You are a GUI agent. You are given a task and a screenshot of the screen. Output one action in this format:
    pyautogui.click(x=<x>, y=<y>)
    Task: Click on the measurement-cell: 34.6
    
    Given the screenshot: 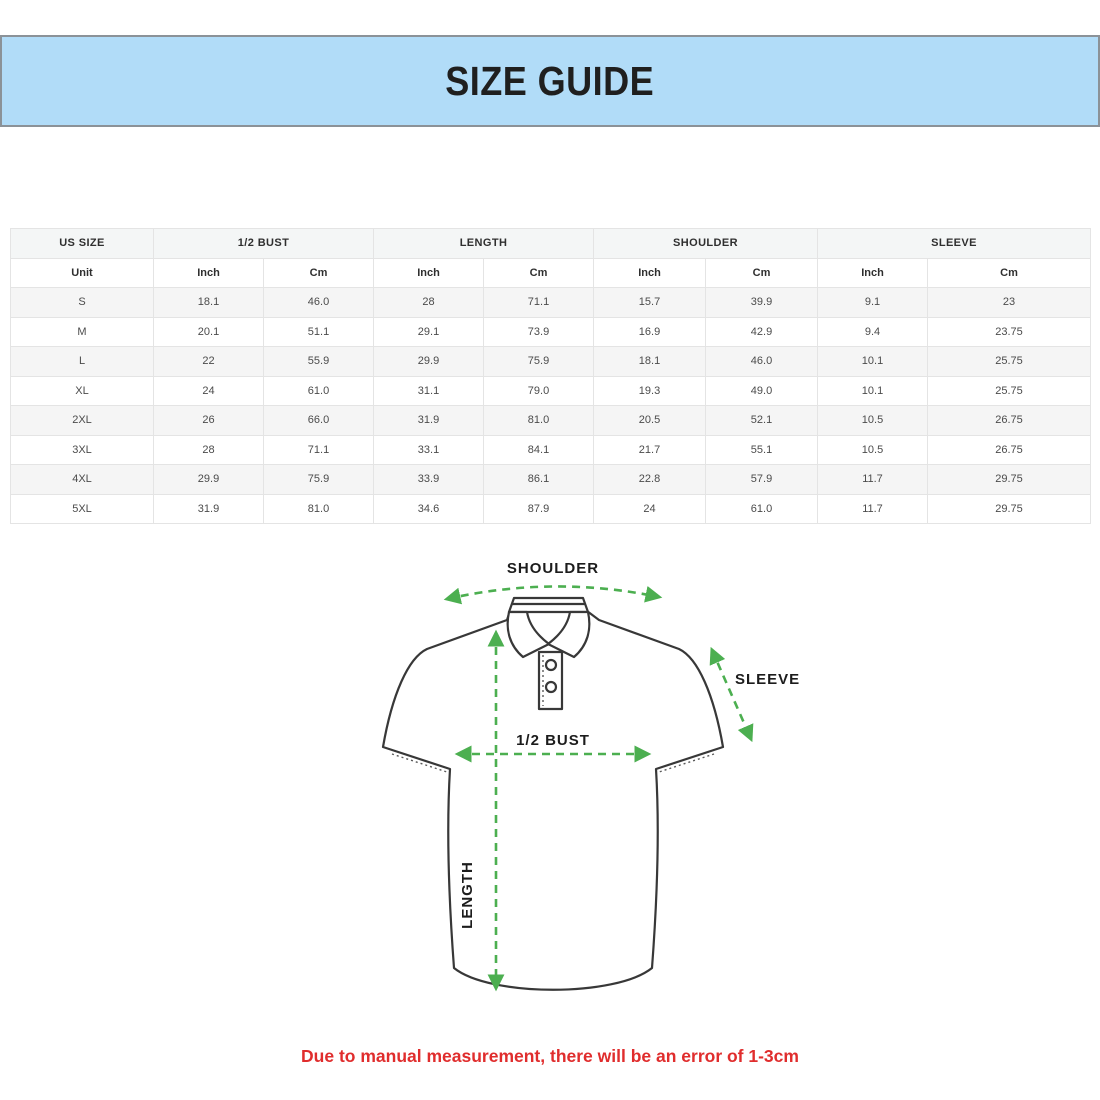 What is the action you would take?
    pyautogui.click(x=428, y=508)
    